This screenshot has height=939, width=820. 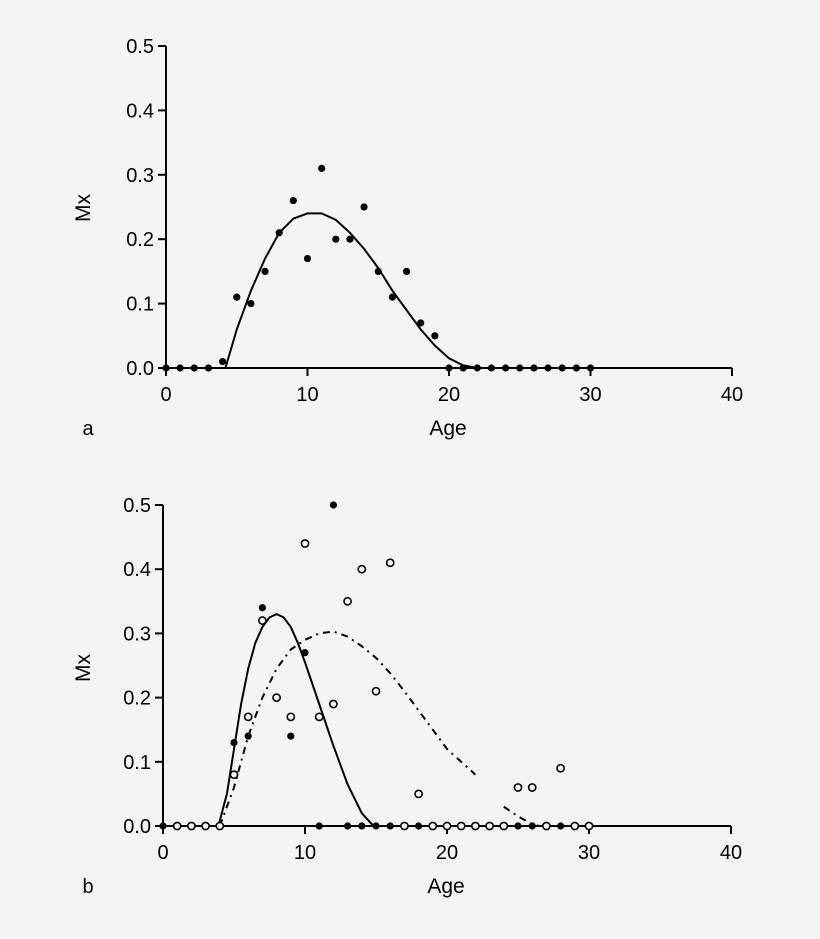 I want to click on y-axis-title: Mx, so click(x=83, y=208).